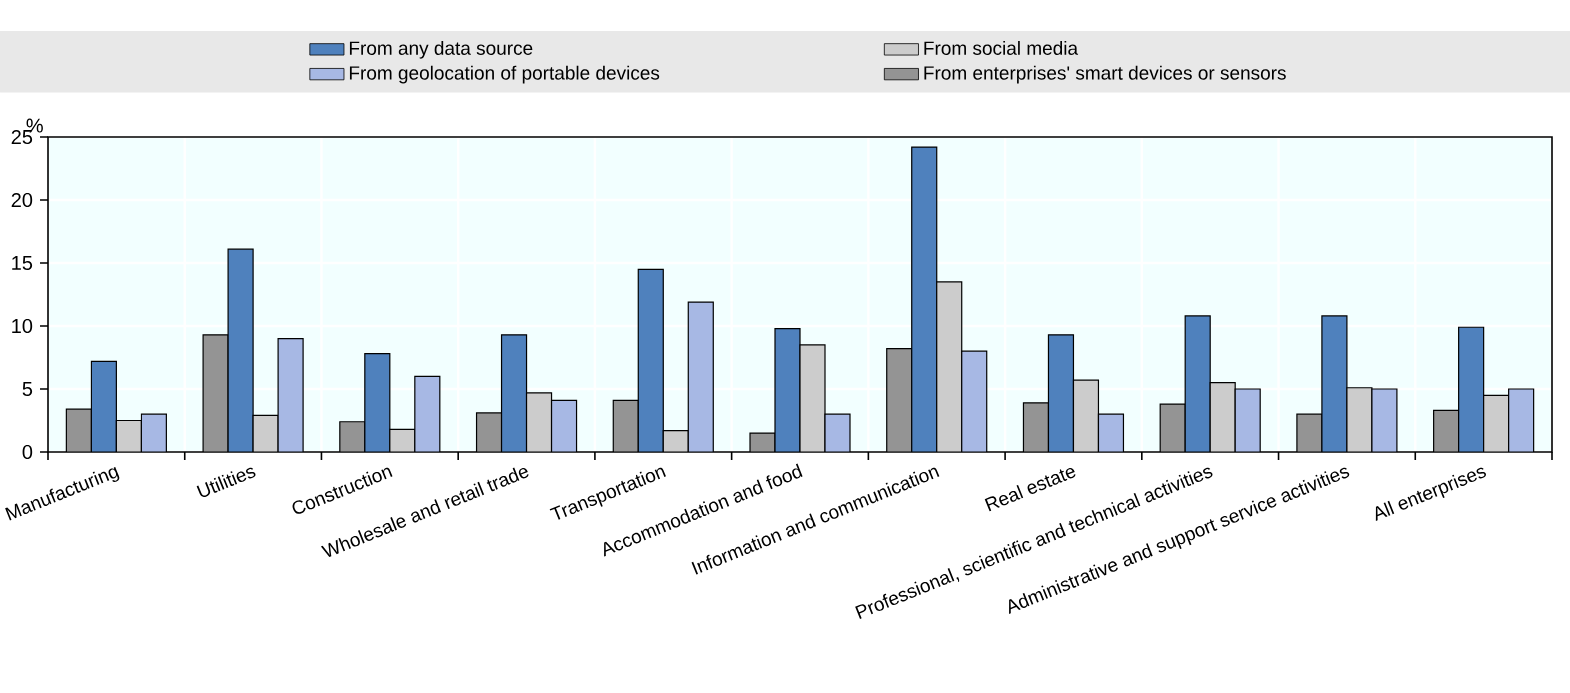 The height and width of the screenshot is (693, 1570). I want to click on x-tick-label: Real estate, so click(1030, 490).